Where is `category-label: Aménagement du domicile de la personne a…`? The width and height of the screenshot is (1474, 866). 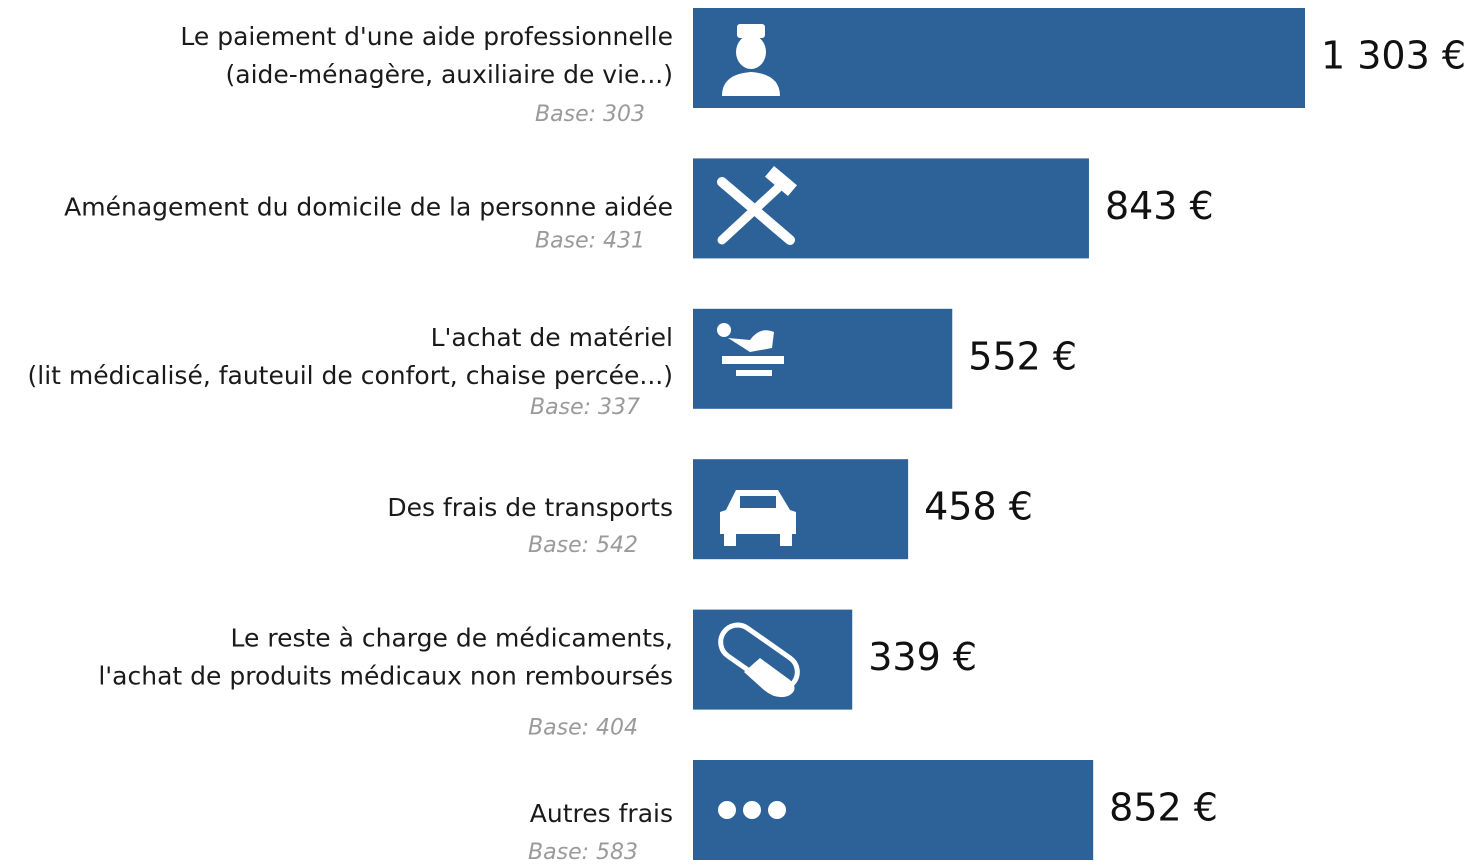 category-label: Aménagement du domicile de la personne a… is located at coordinates (368, 206).